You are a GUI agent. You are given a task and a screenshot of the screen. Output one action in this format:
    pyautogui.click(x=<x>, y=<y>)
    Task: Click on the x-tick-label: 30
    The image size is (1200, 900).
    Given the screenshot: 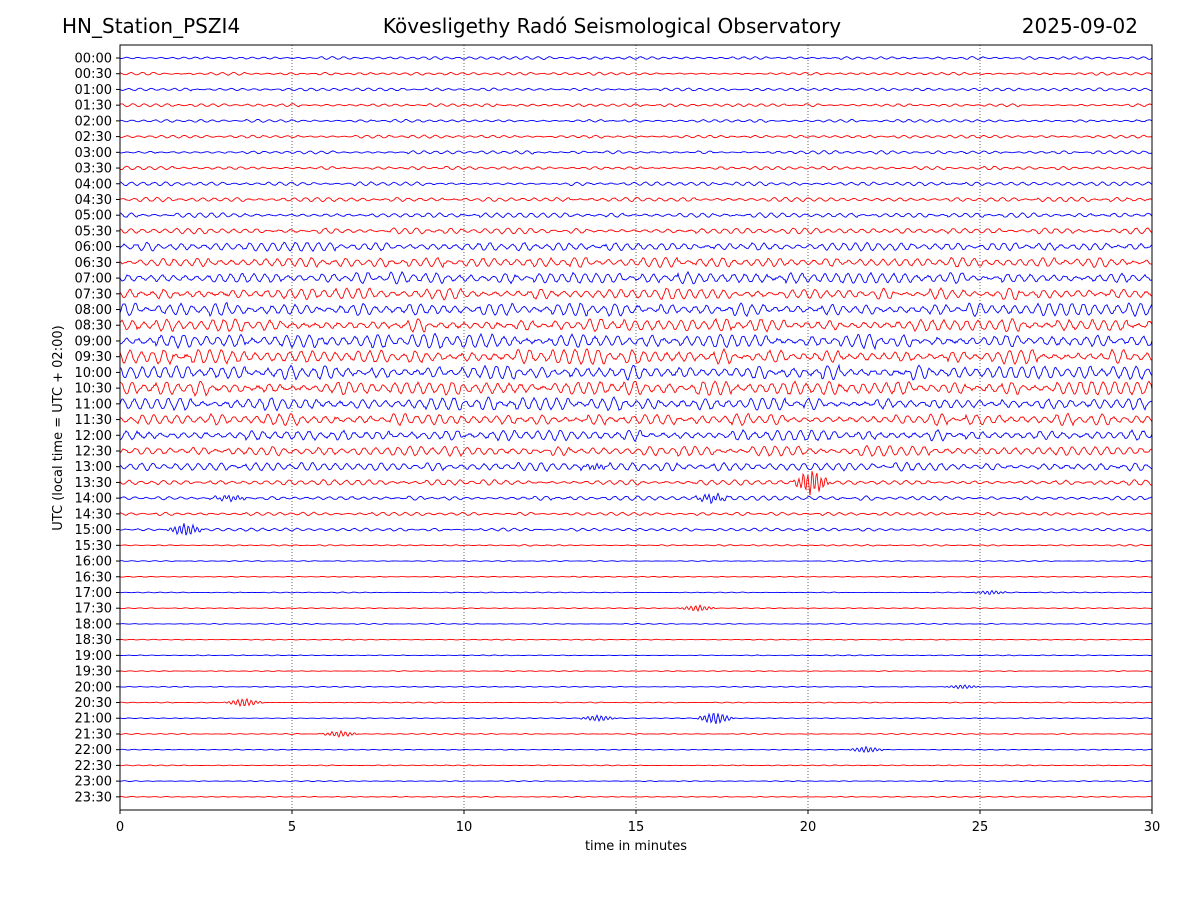 What is the action you would take?
    pyautogui.click(x=1152, y=827)
    